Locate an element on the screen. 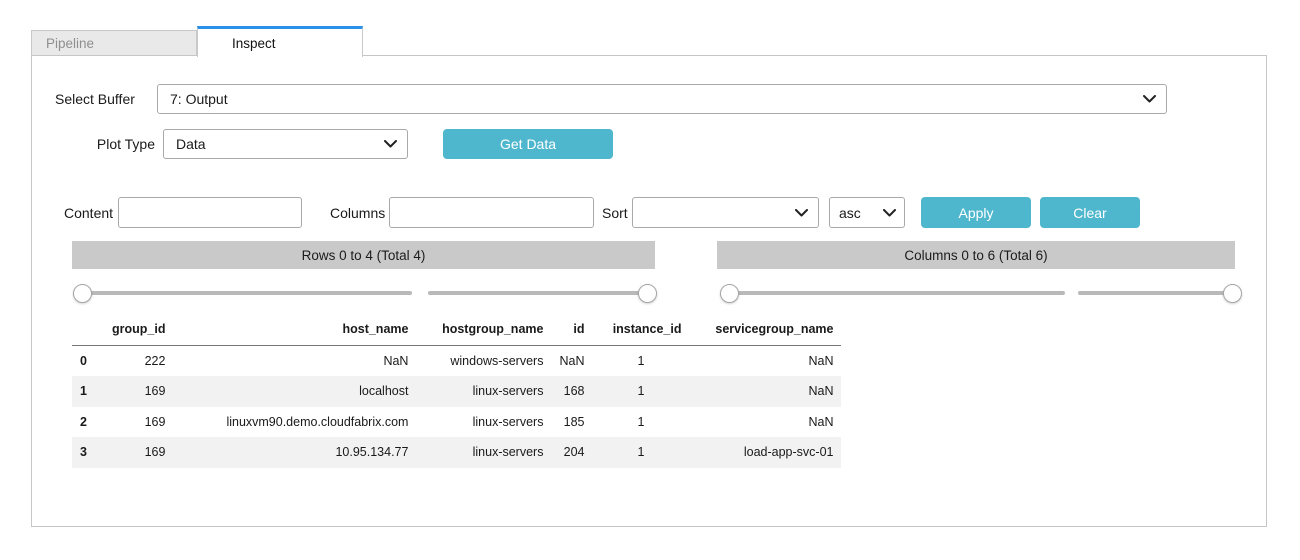 This screenshot has width=1300, height=560. table-cell: 185 is located at coordinates (574, 421).